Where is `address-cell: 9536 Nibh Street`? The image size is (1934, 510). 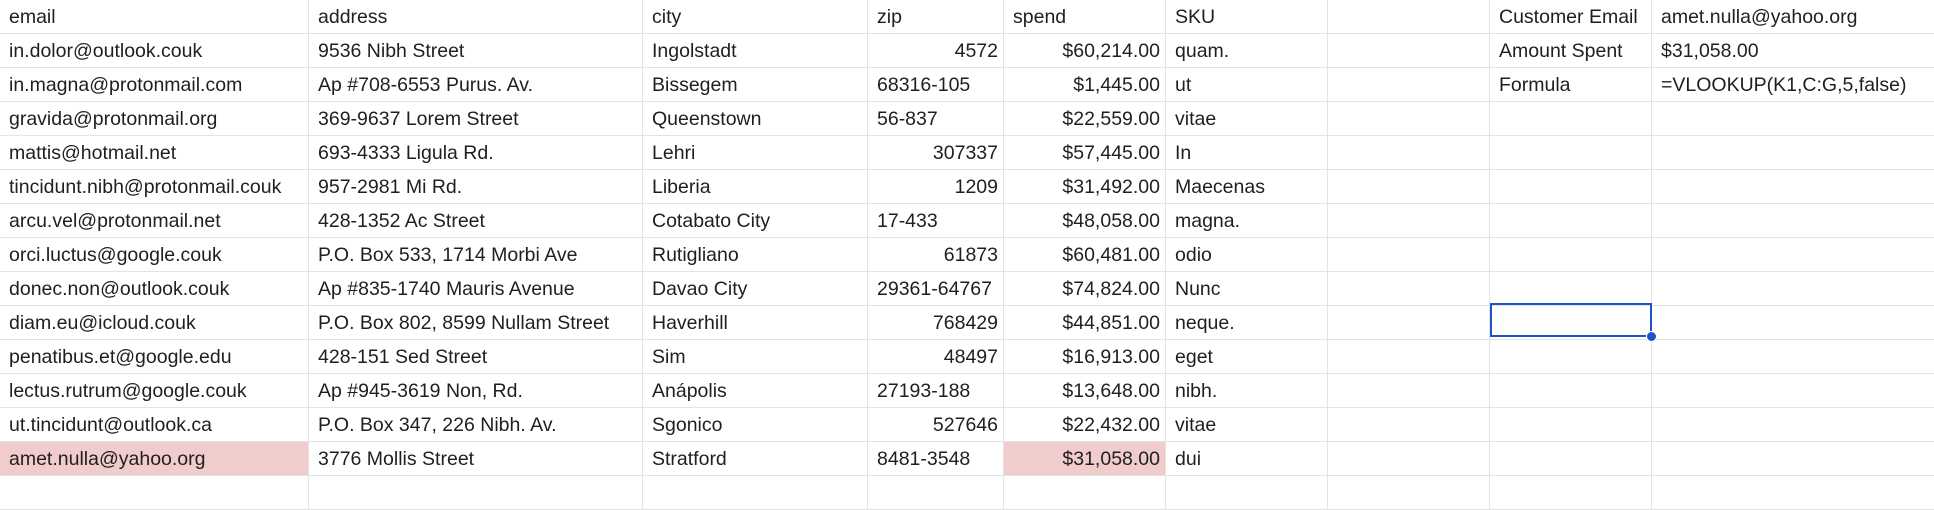 address-cell: 9536 Nibh Street is located at coordinates (476, 51).